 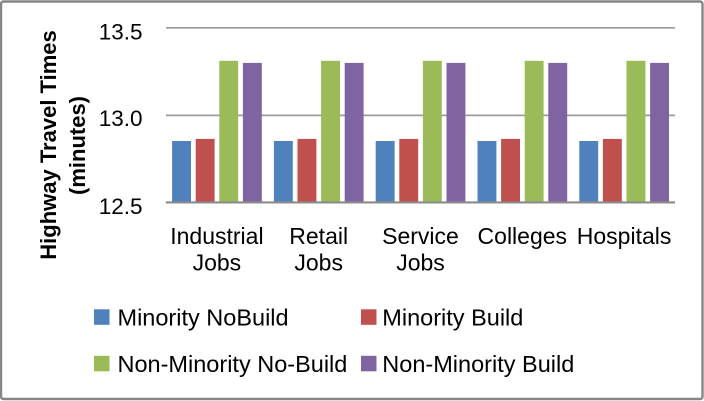 I want to click on svg-text: Colleges, so click(x=523, y=236).